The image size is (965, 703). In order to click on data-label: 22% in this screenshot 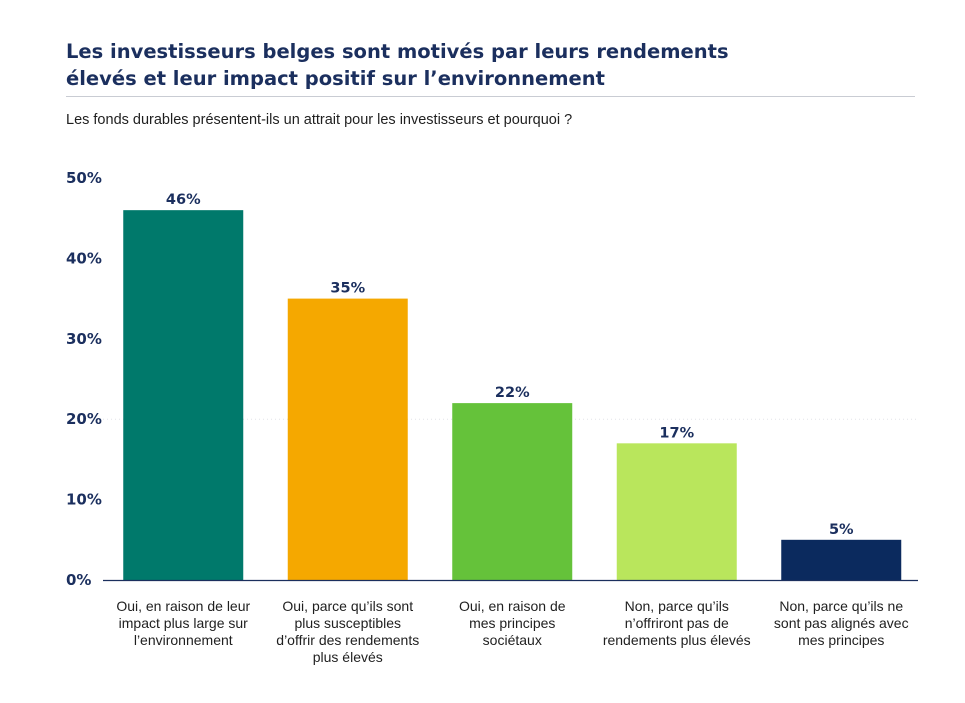, I will do `click(512, 393)`.